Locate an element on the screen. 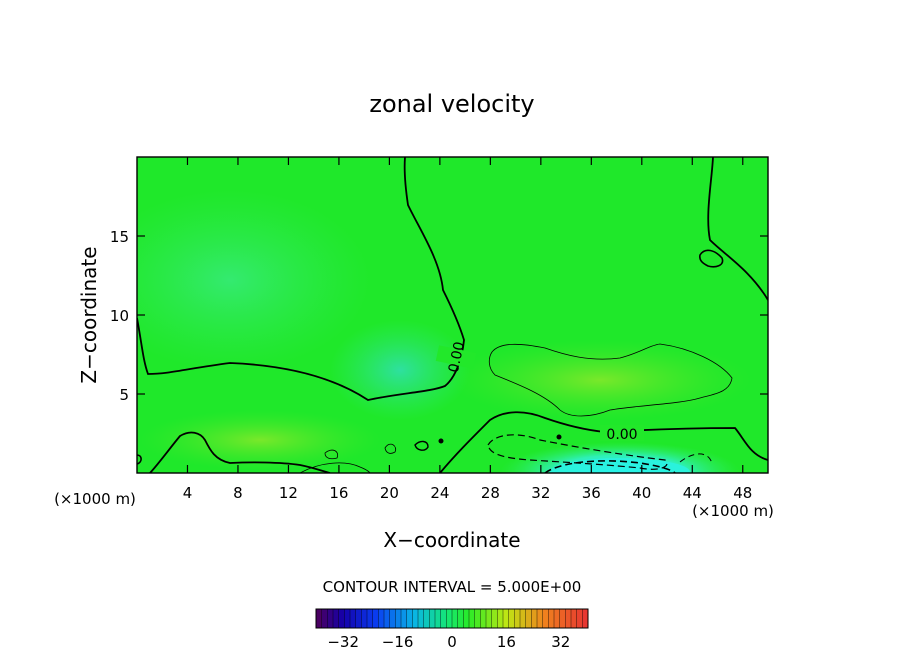 This screenshot has height=654, width=904. colorbar-tick-label-2: 0 is located at coordinates (452, 642).